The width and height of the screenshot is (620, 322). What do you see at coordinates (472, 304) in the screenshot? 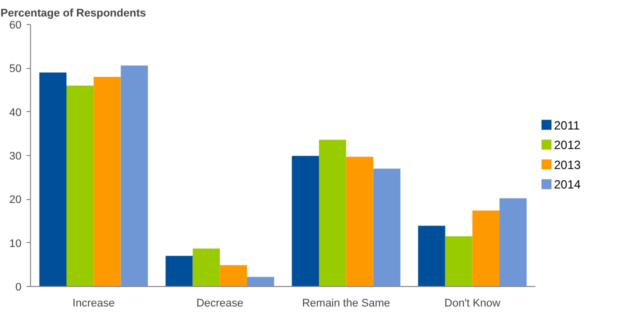
I see `x-tick-label: Don't Know` at bounding box center [472, 304].